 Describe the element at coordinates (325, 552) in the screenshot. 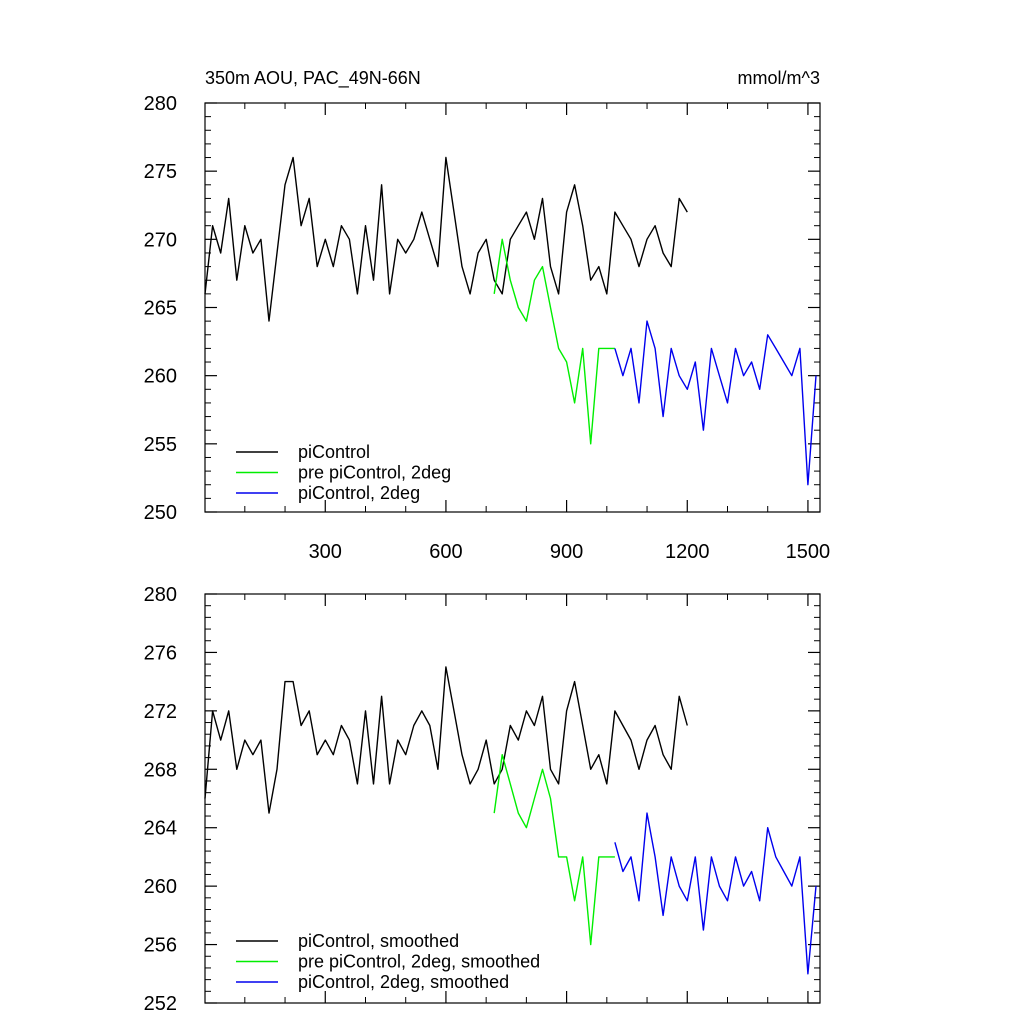

I see `x-tick-label: 300` at that location.